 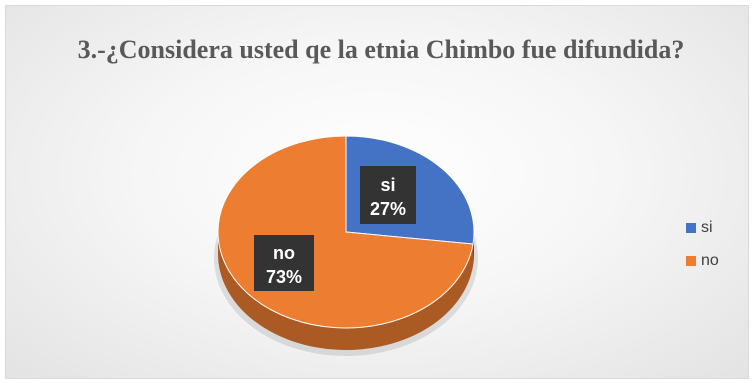 I want to click on legend-swatch-no, so click(x=691, y=261).